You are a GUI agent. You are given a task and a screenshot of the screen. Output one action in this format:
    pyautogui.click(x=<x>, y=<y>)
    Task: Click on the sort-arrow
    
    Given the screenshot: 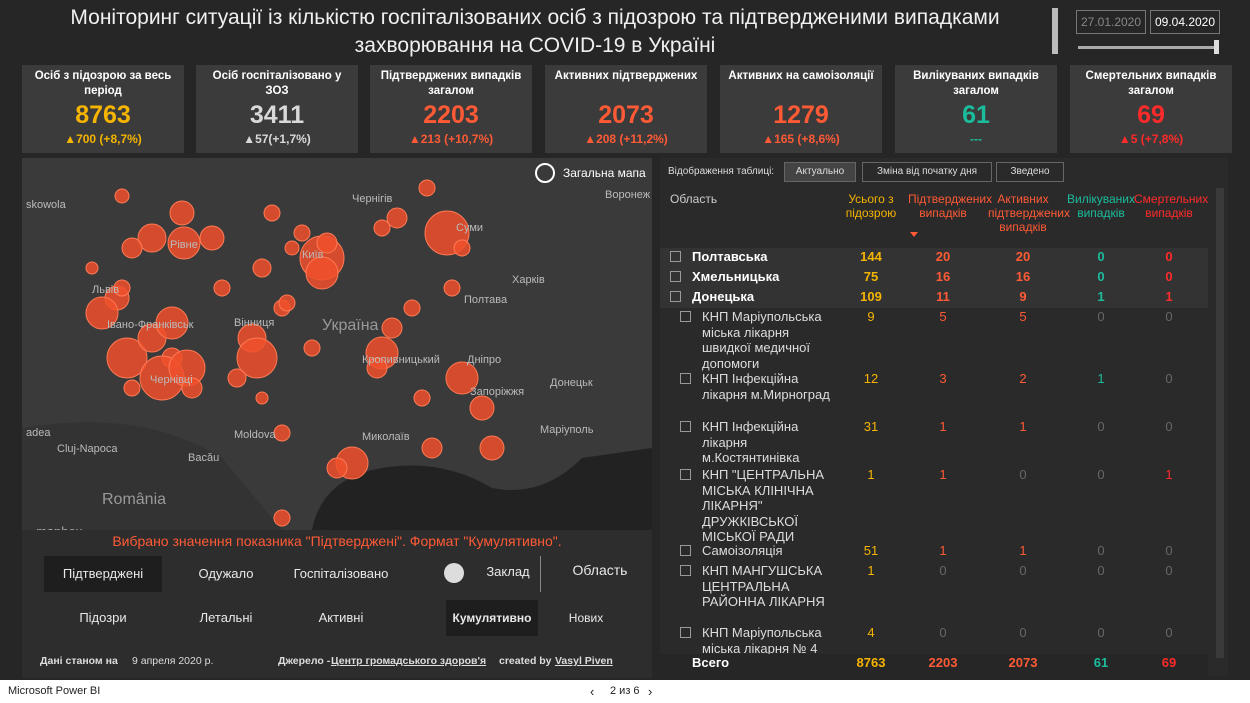 What is the action you would take?
    pyautogui.click(x=914, y=234)
    